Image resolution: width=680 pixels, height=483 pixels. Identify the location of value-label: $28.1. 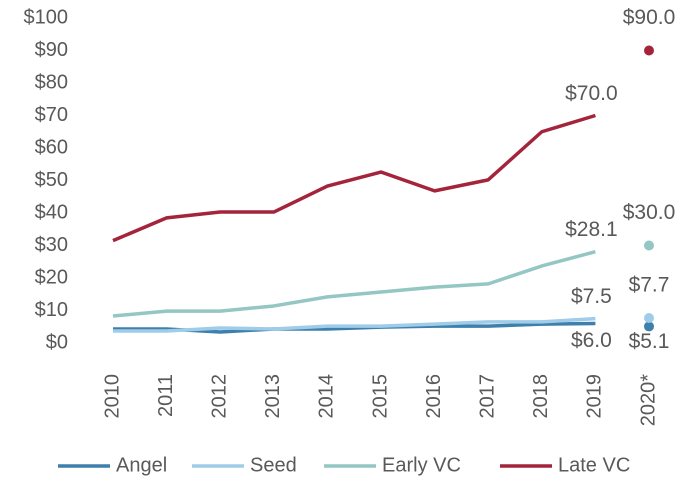
(591, 229).